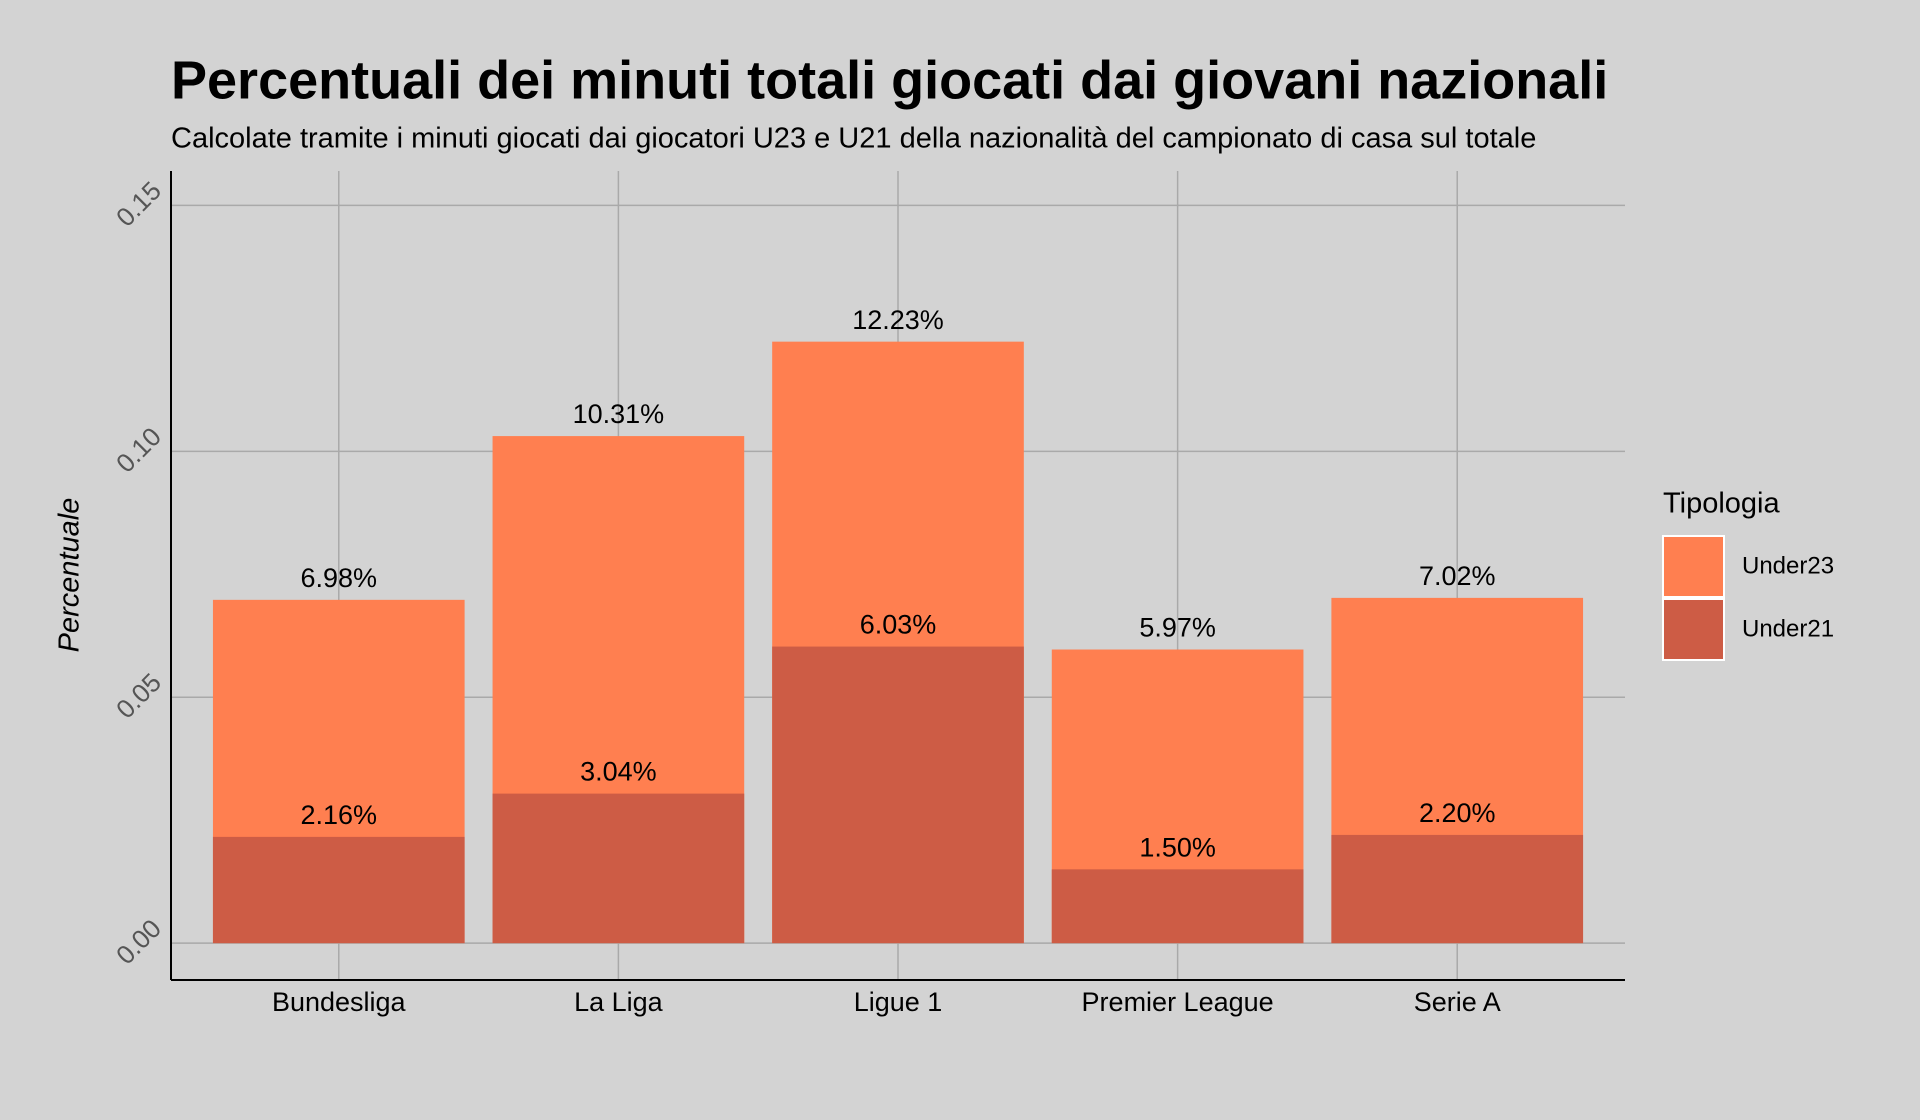 Image resolution: width=1920 pixels, height=1120 pixels. I want to click on data-label: 12.23%, so click(898, 320).